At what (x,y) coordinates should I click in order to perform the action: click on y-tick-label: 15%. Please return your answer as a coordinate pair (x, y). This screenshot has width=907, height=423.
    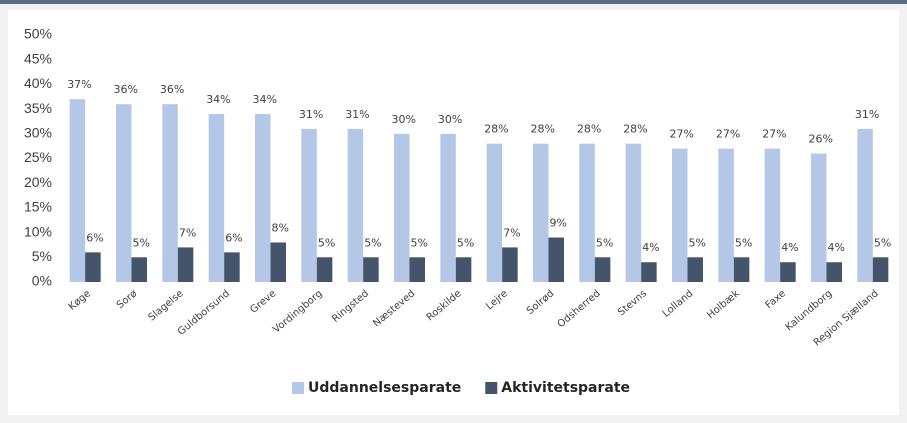
    Looking at the image, I should click on (38, 207).